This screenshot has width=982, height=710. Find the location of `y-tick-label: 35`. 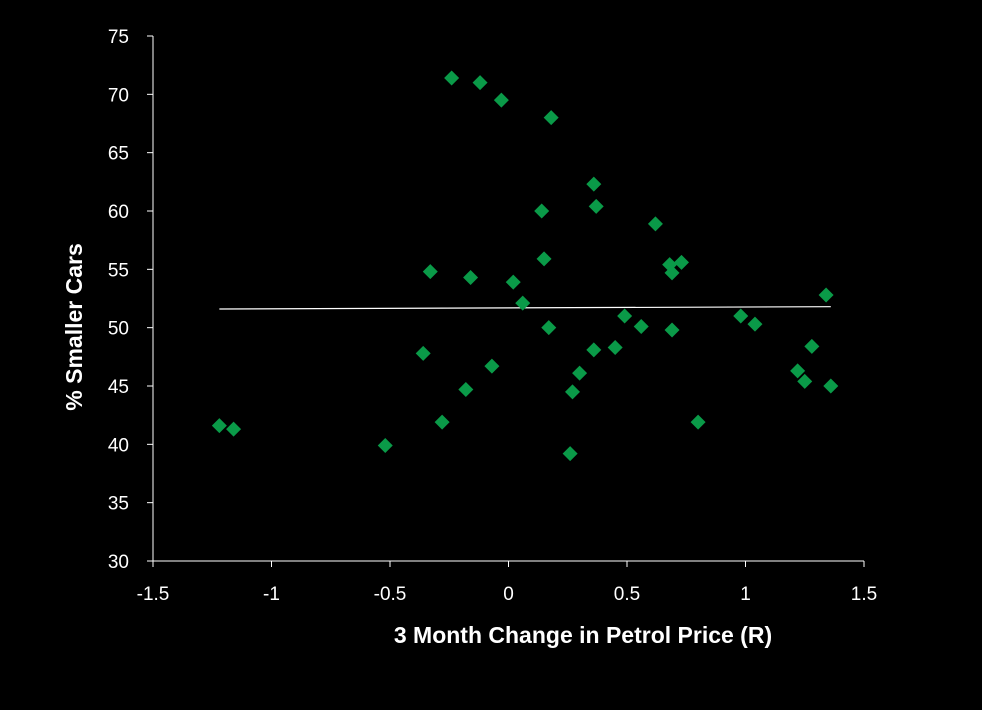

y-tick-label: 35 is located at coordinates (118, 504).